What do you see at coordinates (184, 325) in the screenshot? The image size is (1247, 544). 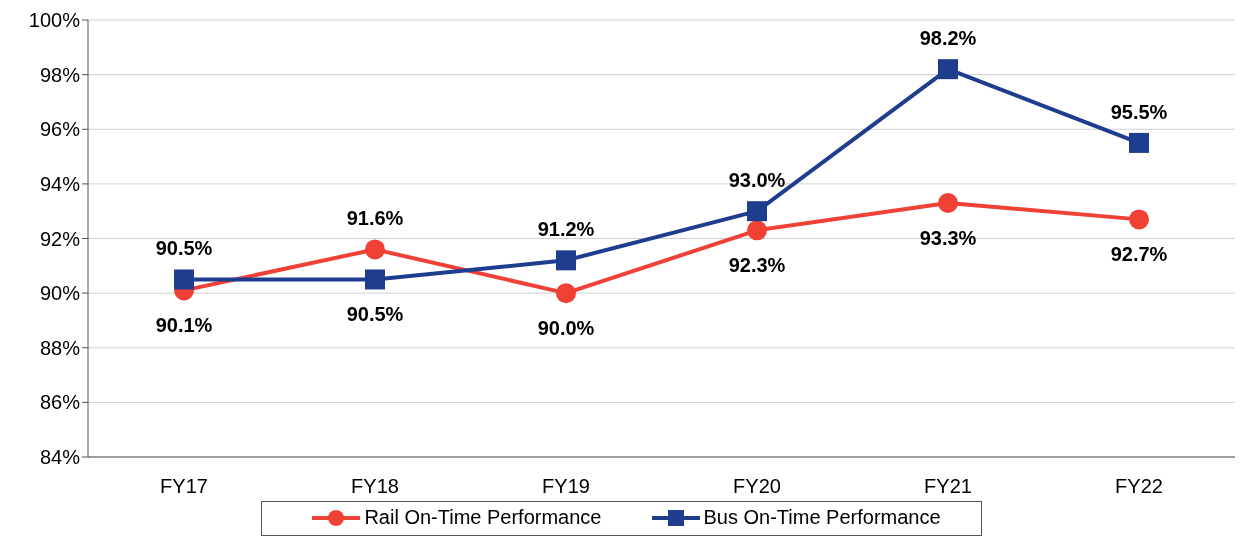 I see `data-label: 90.1%` at bounding box center [184, 325].